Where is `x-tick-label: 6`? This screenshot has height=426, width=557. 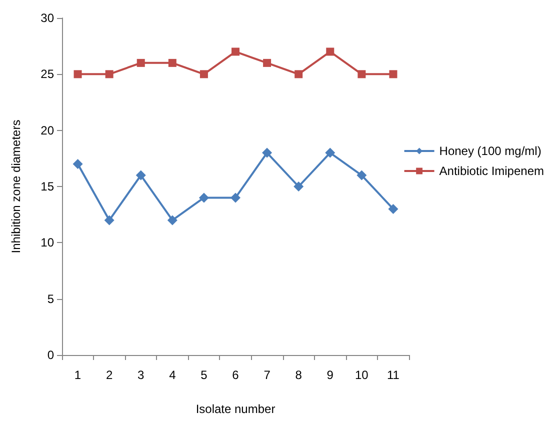 x-tick-label: 6 is located at coordinates (236, 375).